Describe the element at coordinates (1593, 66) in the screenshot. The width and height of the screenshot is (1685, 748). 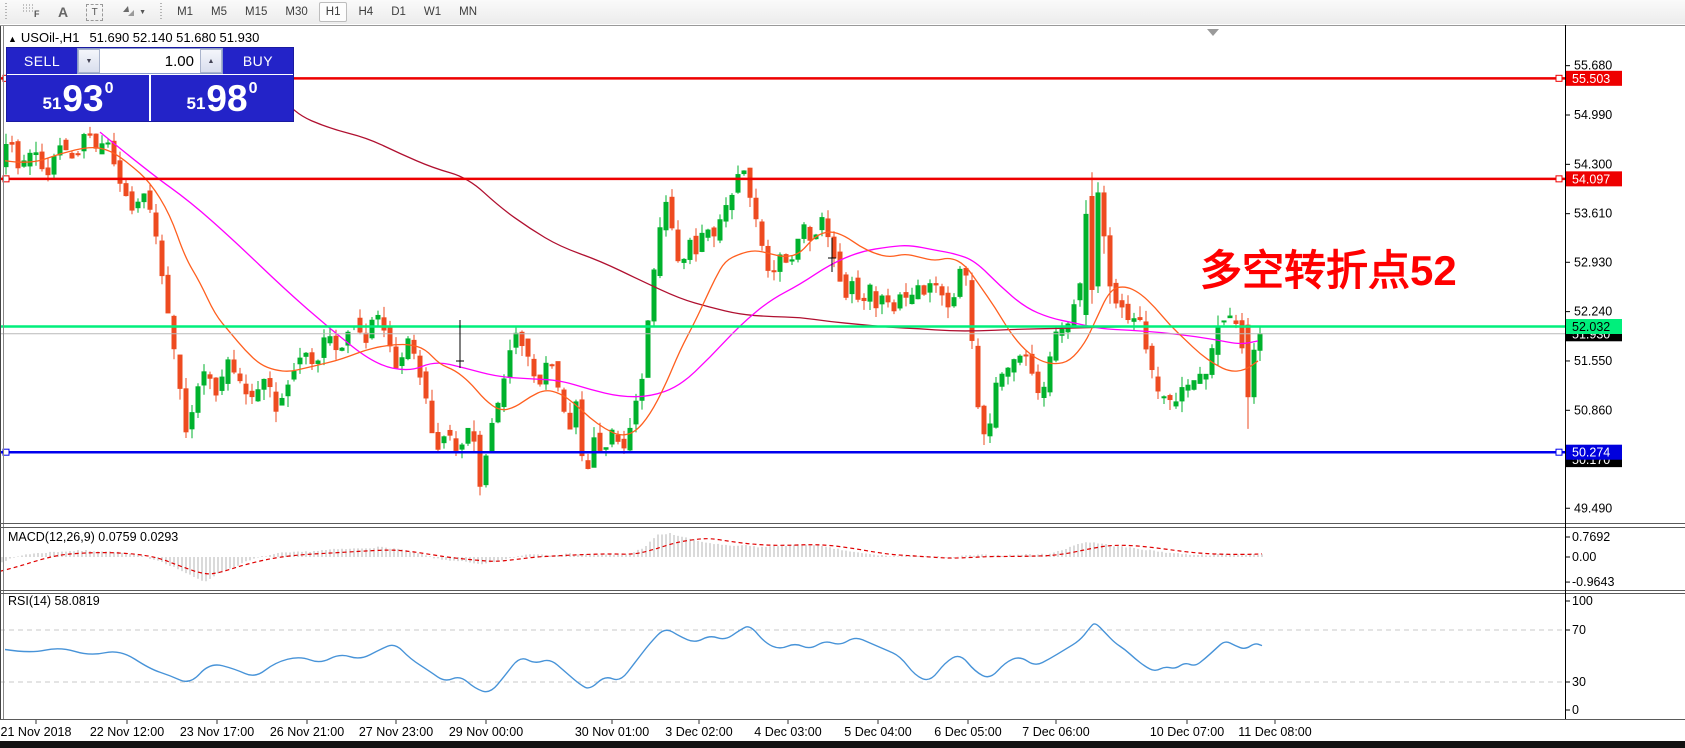
I see `svg-text: 55.680` at that location.